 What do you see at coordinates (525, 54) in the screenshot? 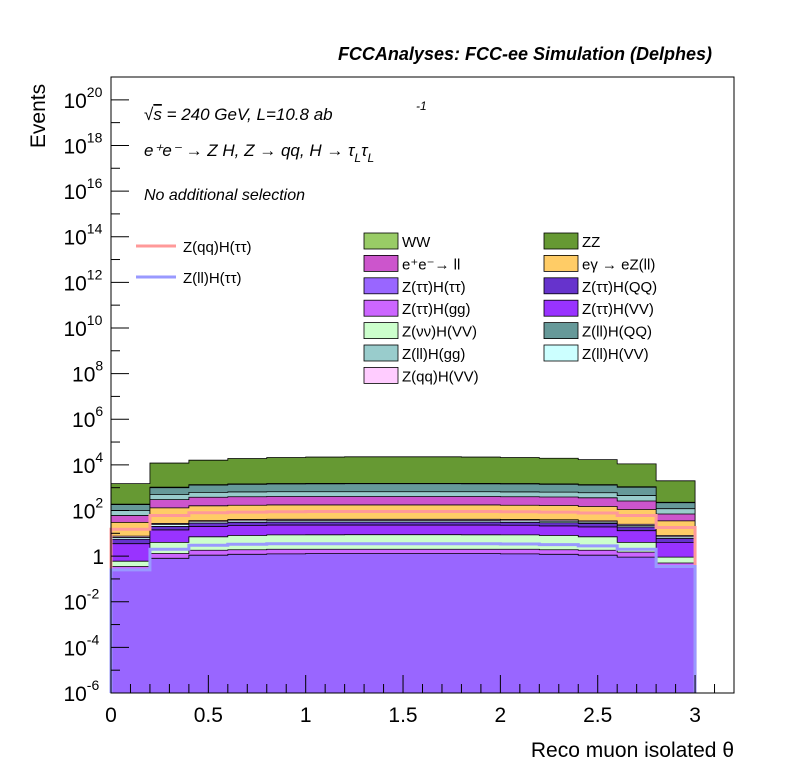
I see `chart-title: FCCAnalyses: FCC-ee Simulation (Delphes)` at bounding box center [525, 54].